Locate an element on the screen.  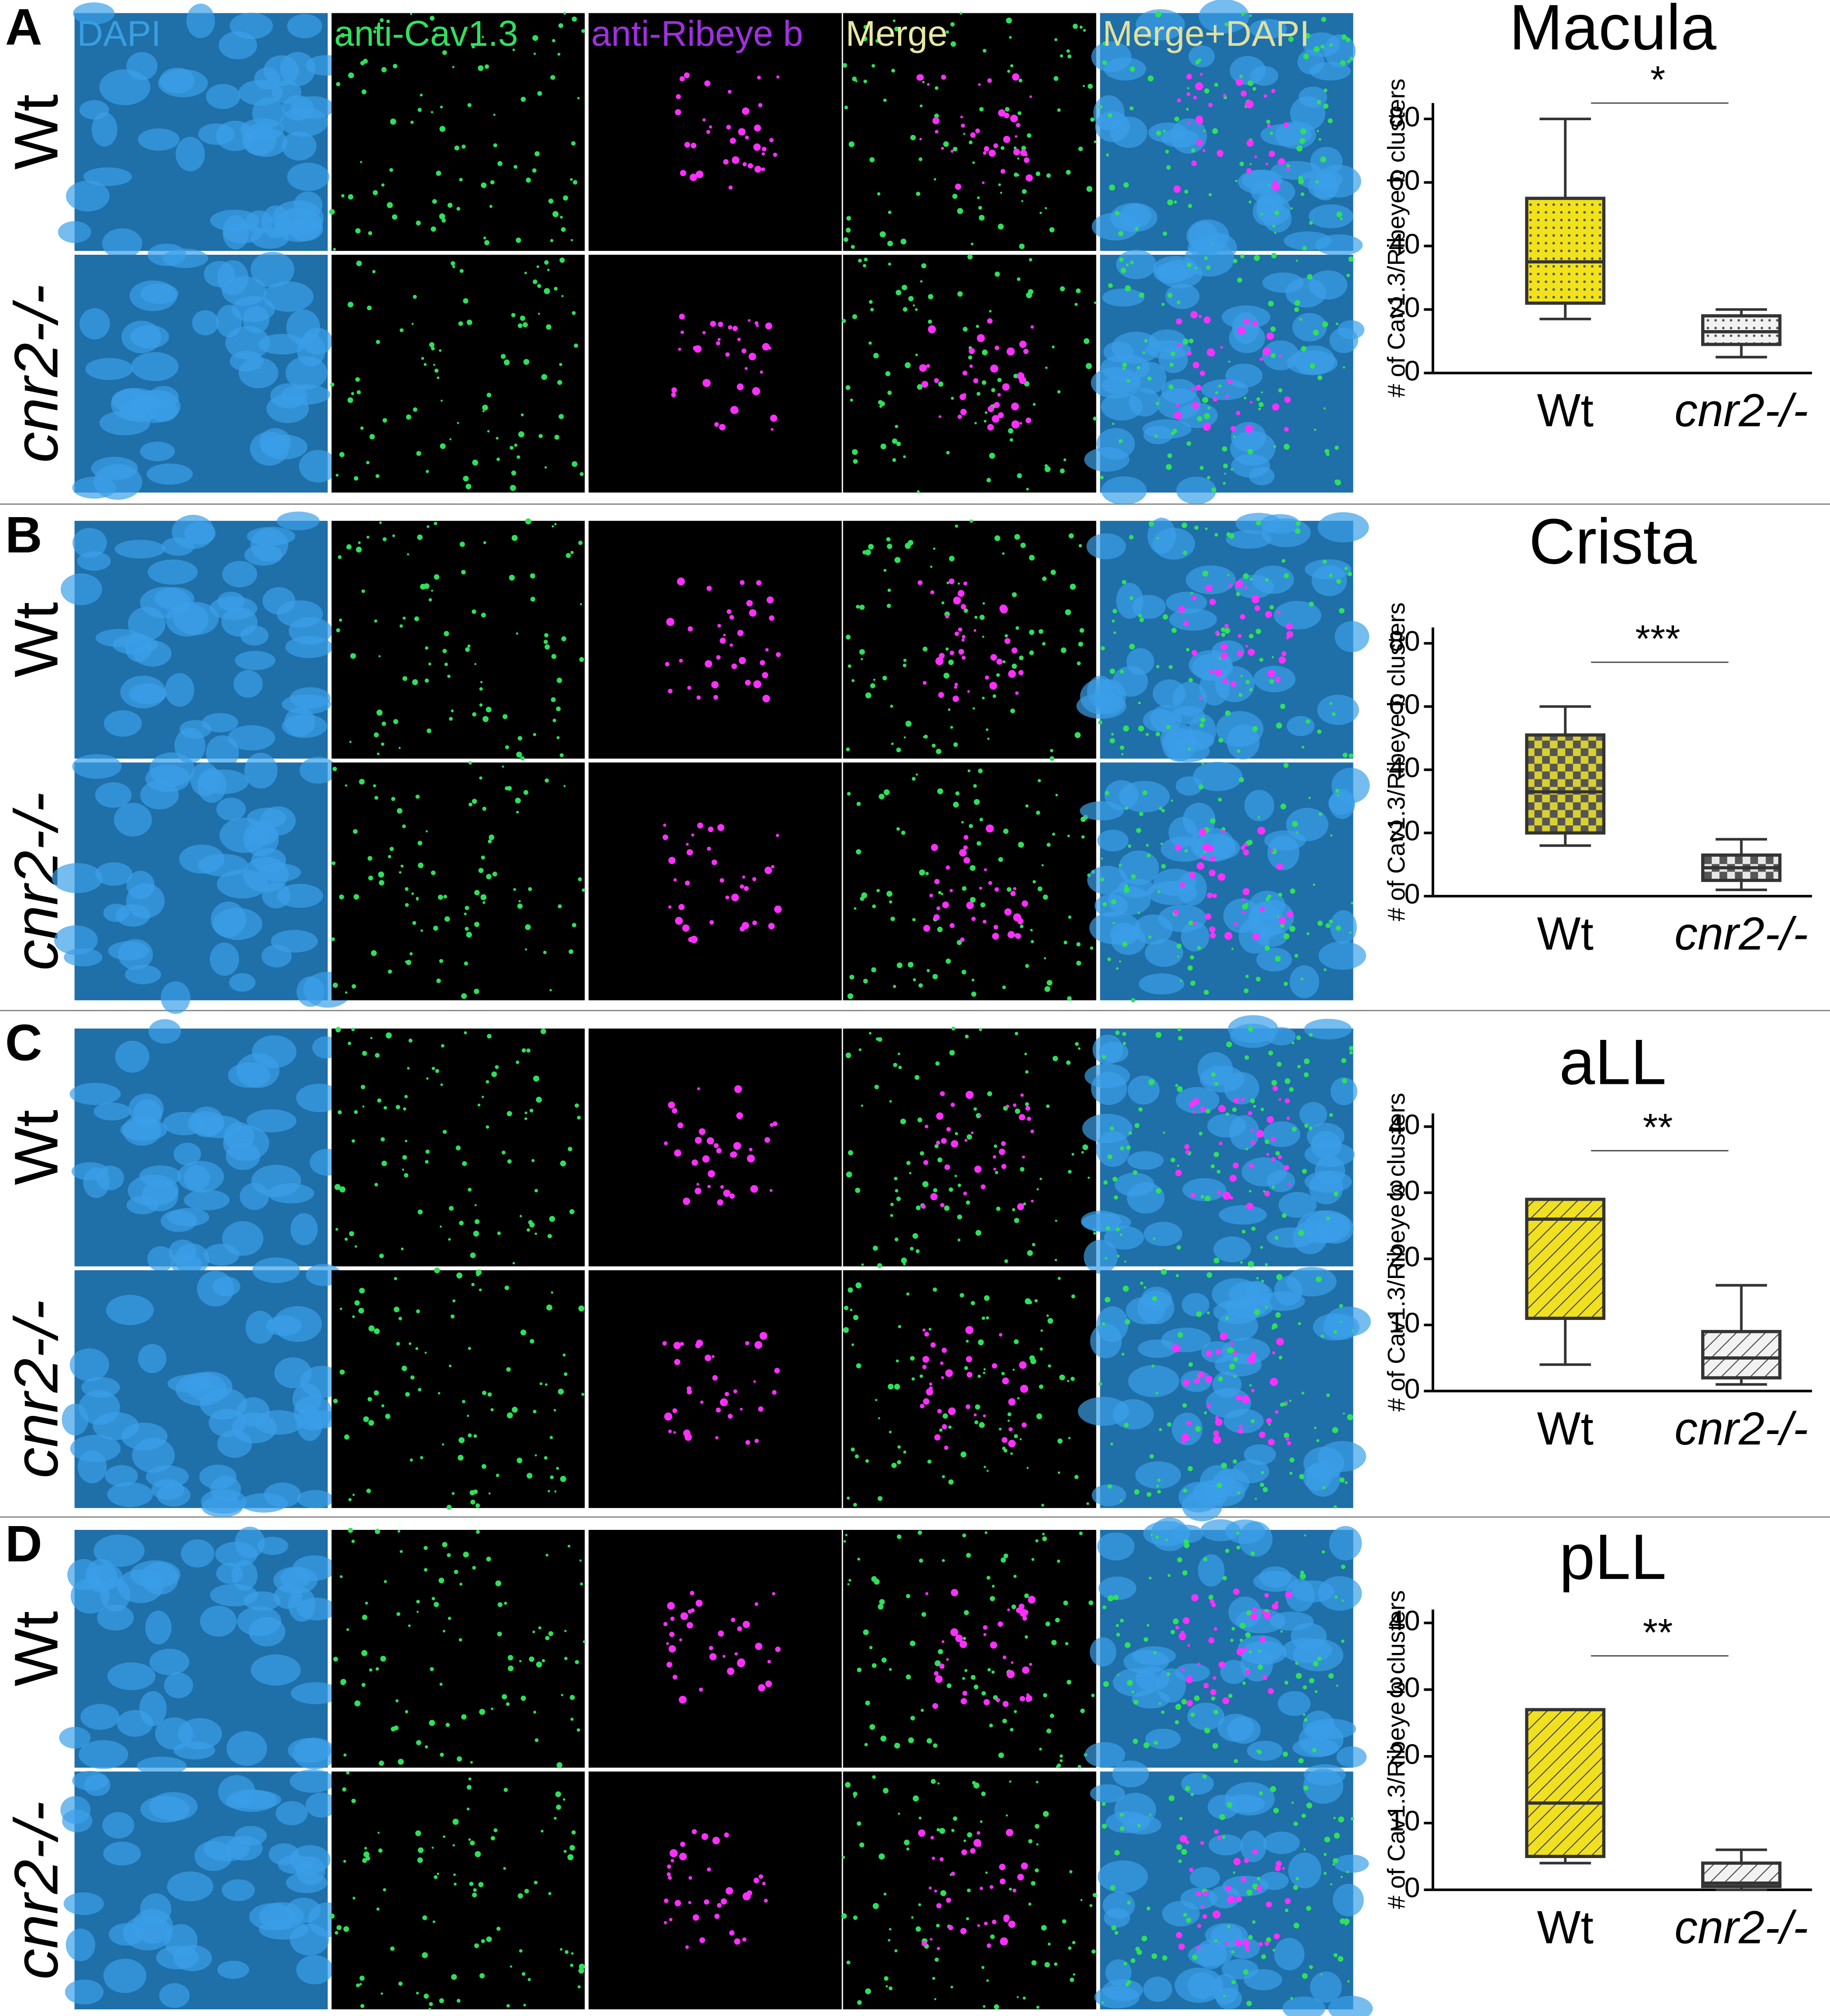
y-tick-label: 40 is located at coordinates (1405, 1124).